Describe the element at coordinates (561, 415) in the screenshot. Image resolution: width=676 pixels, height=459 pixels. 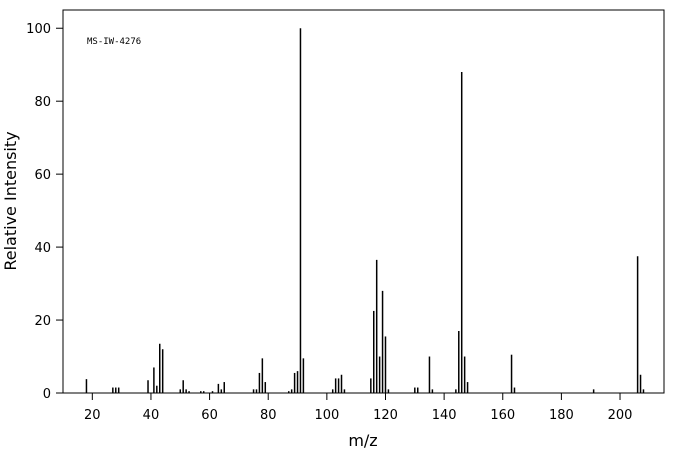
I see `x-tick-label: 180` at that location.